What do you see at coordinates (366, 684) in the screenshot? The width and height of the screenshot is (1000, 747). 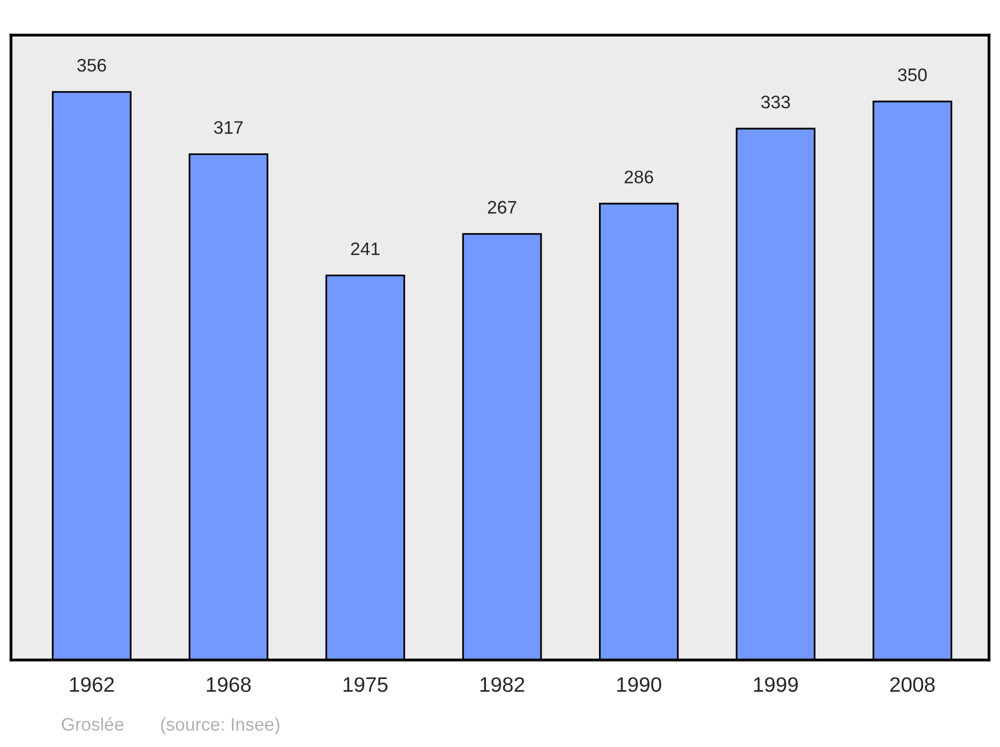 I see `x-tick-label: 1975` at bounding box center [366, 684].